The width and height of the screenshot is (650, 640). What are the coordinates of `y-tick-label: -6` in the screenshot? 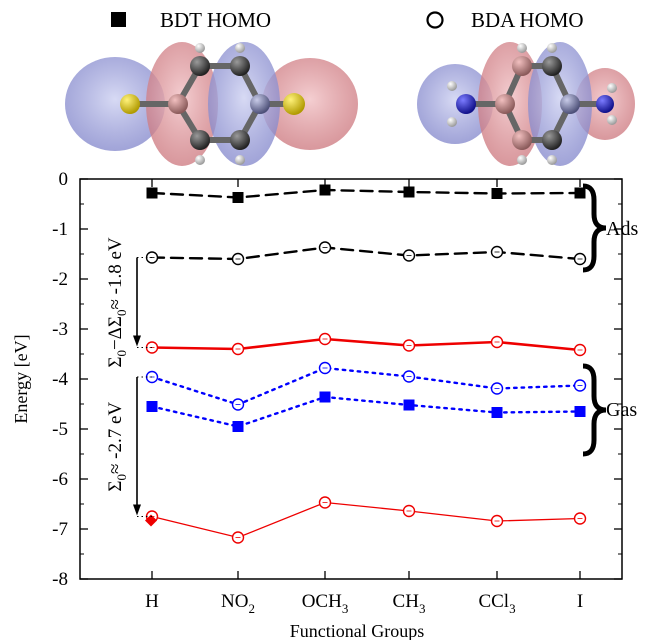 It's located at (60, 479).